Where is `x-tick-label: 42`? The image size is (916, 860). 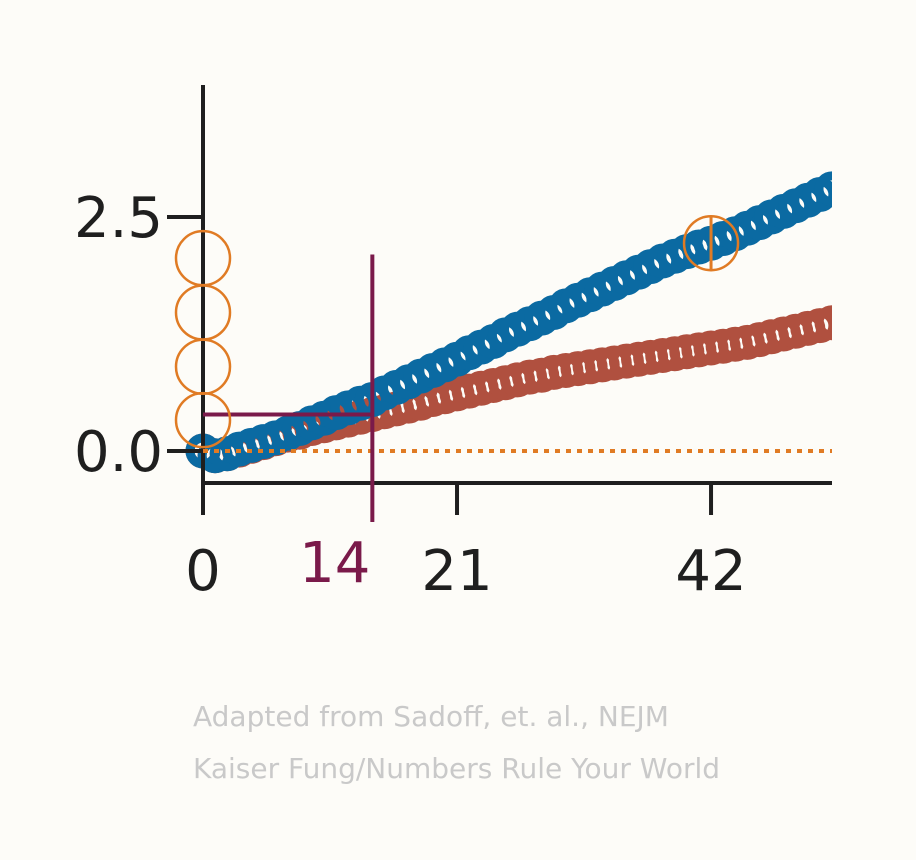 x-tick-label: 42 is located at coordinates (710, 571).